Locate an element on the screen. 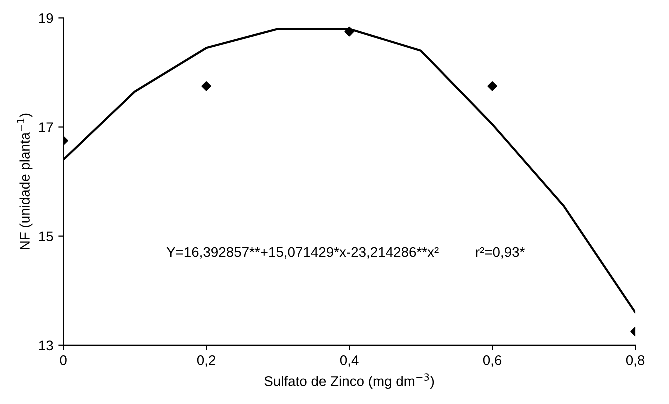  x-tick-label: 0,4 is located at coordinates (349, 361).